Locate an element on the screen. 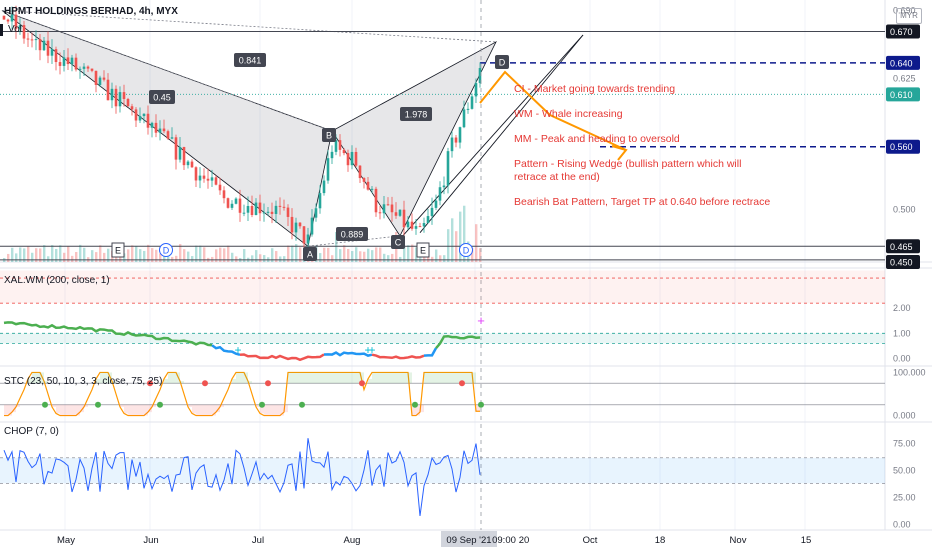 This screenshot has width=932, height=555. stc-signal-dot is located at coordinates (98, 404).